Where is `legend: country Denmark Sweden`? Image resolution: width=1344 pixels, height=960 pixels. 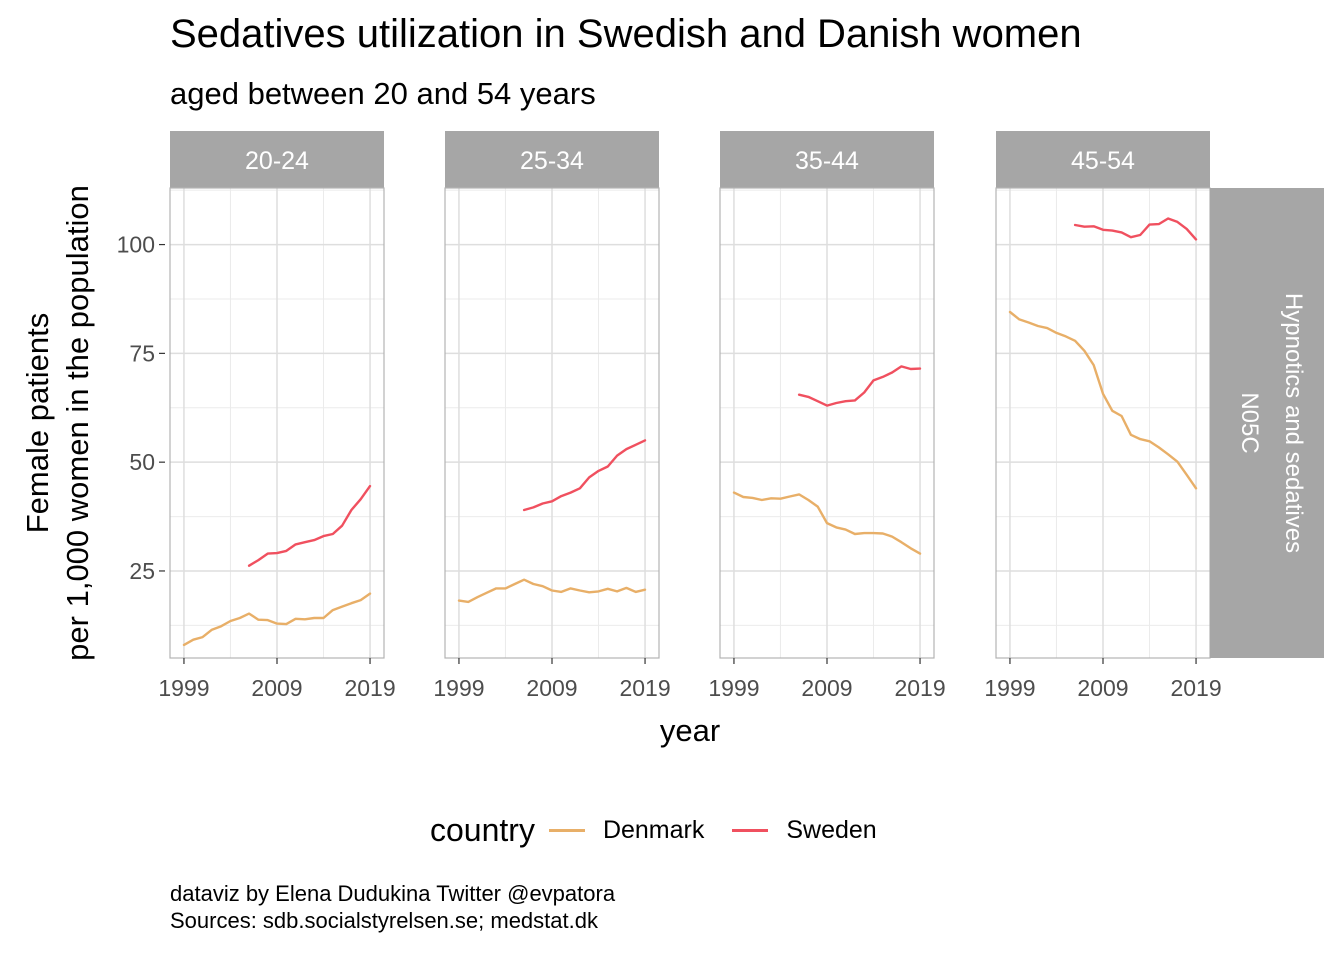 legend: country Denmark Sweden is located at coordinates (667, 830).